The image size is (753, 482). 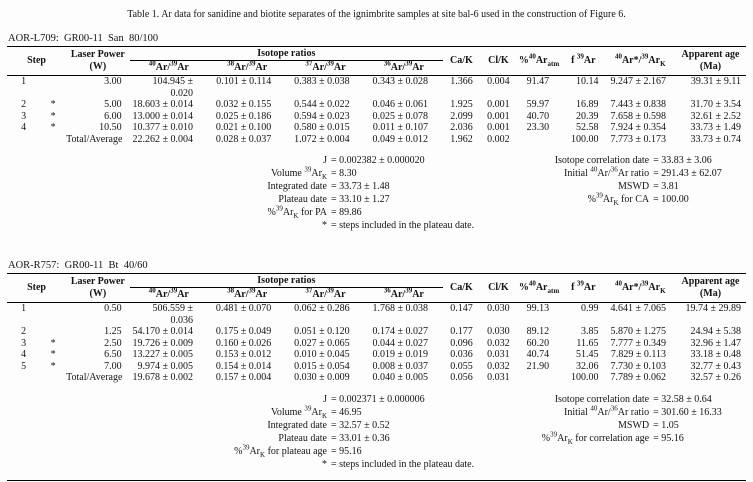 What do you see at coordinates (461, 61) in the screenshot?
I see `col-header-ca-k: Ca/K` at bounding box center [461, 61].